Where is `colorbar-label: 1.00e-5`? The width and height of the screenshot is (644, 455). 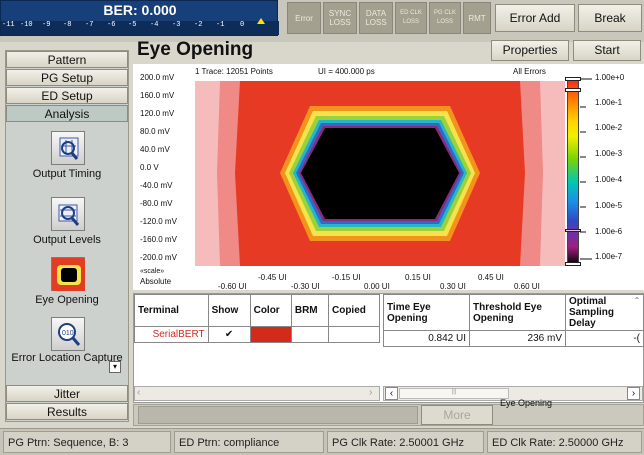
colorbar-label: 1.00e-5 is located at coordinates (609, 205).